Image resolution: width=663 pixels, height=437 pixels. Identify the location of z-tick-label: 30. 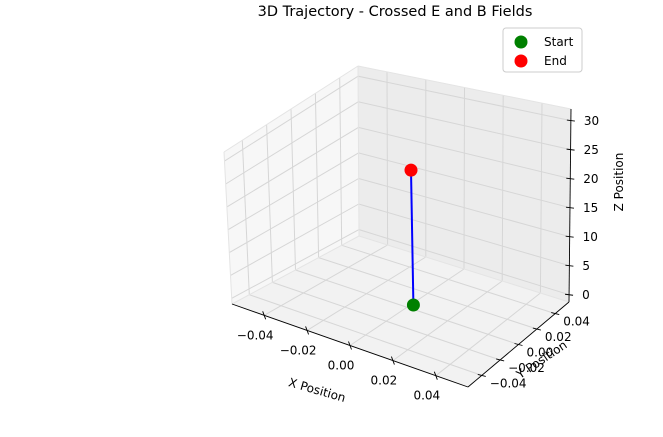
(591, 121).